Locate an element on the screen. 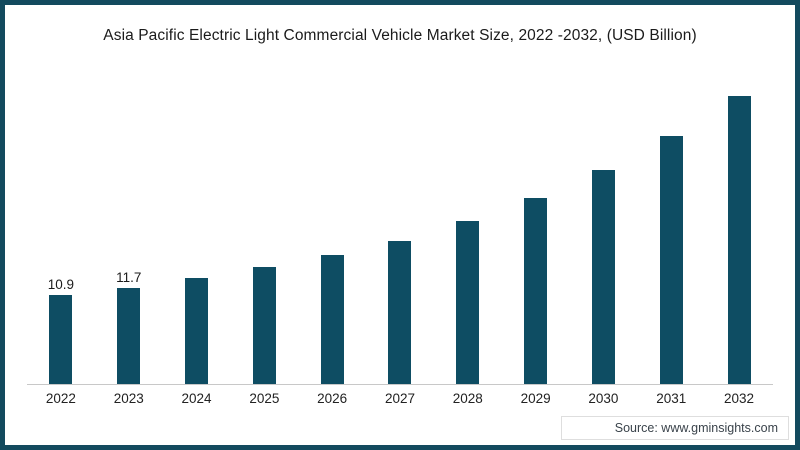 The width and height of the screenshot is (800, 450). x-tick-label: 2029 is located at coordinates (535, 398).